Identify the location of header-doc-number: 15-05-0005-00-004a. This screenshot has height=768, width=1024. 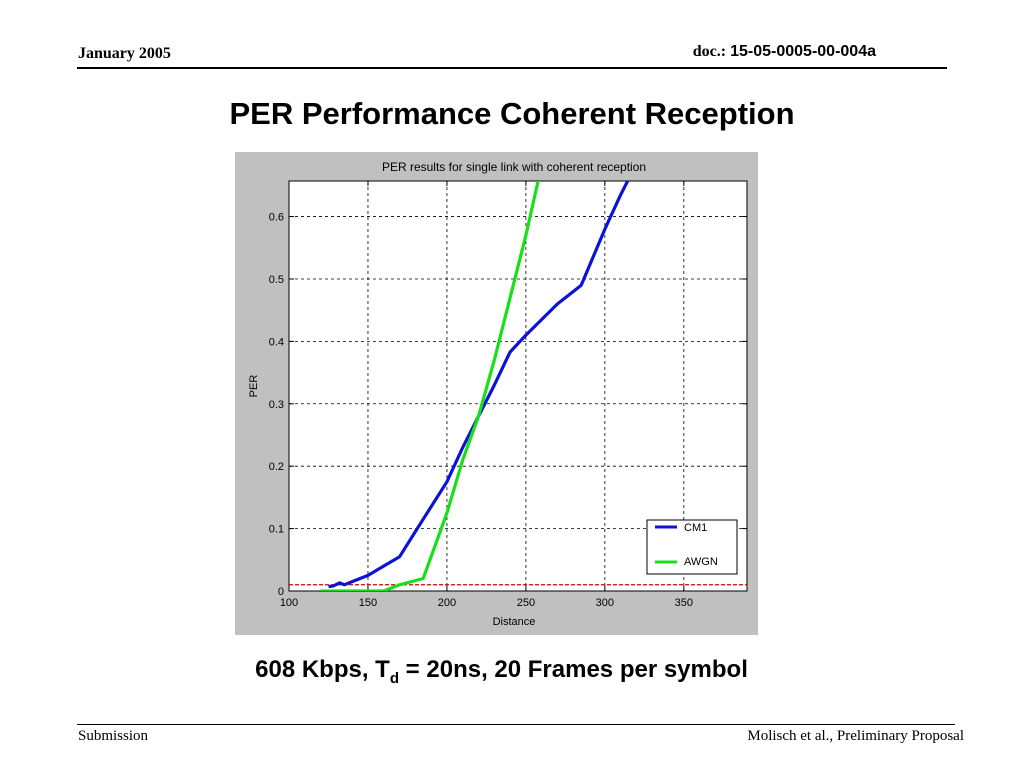
(803, 51).